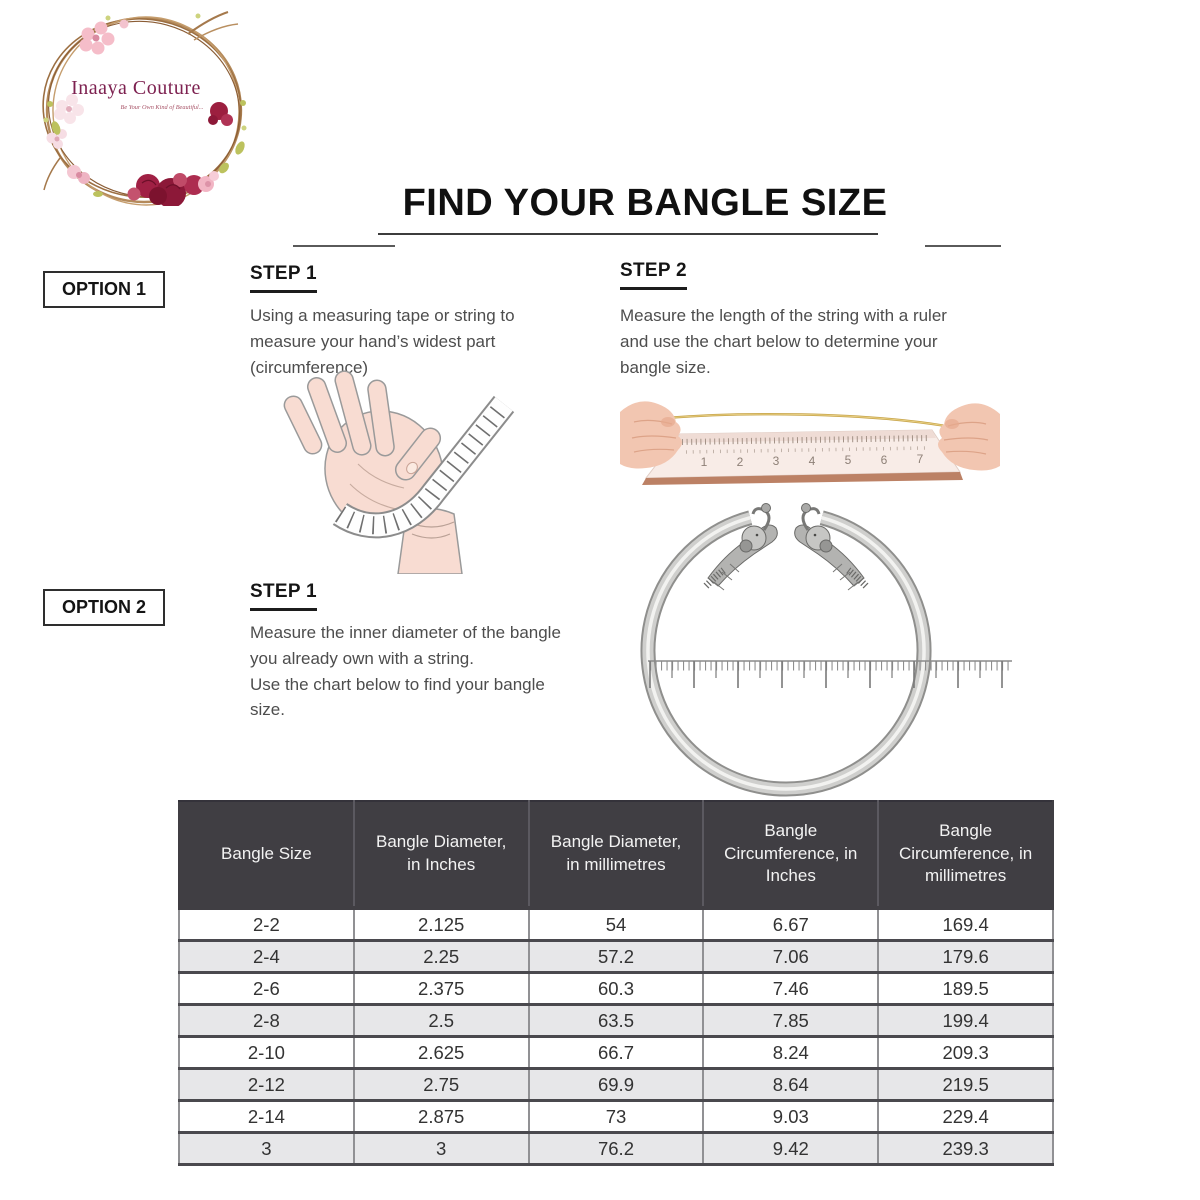  Describe the element at coordinates (791, 1020) in the screenshot. I see `cell: 7.85` at that location.